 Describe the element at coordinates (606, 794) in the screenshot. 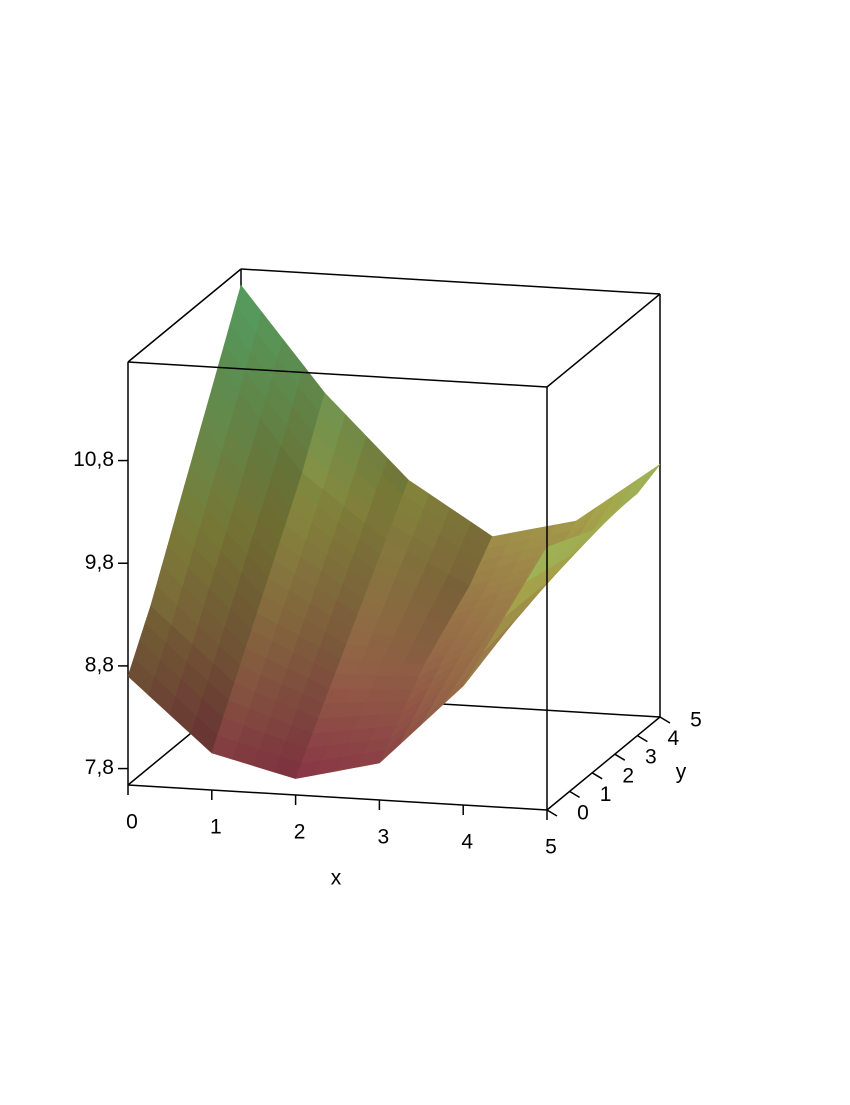

I see `y-tick-label: 1` at that location.